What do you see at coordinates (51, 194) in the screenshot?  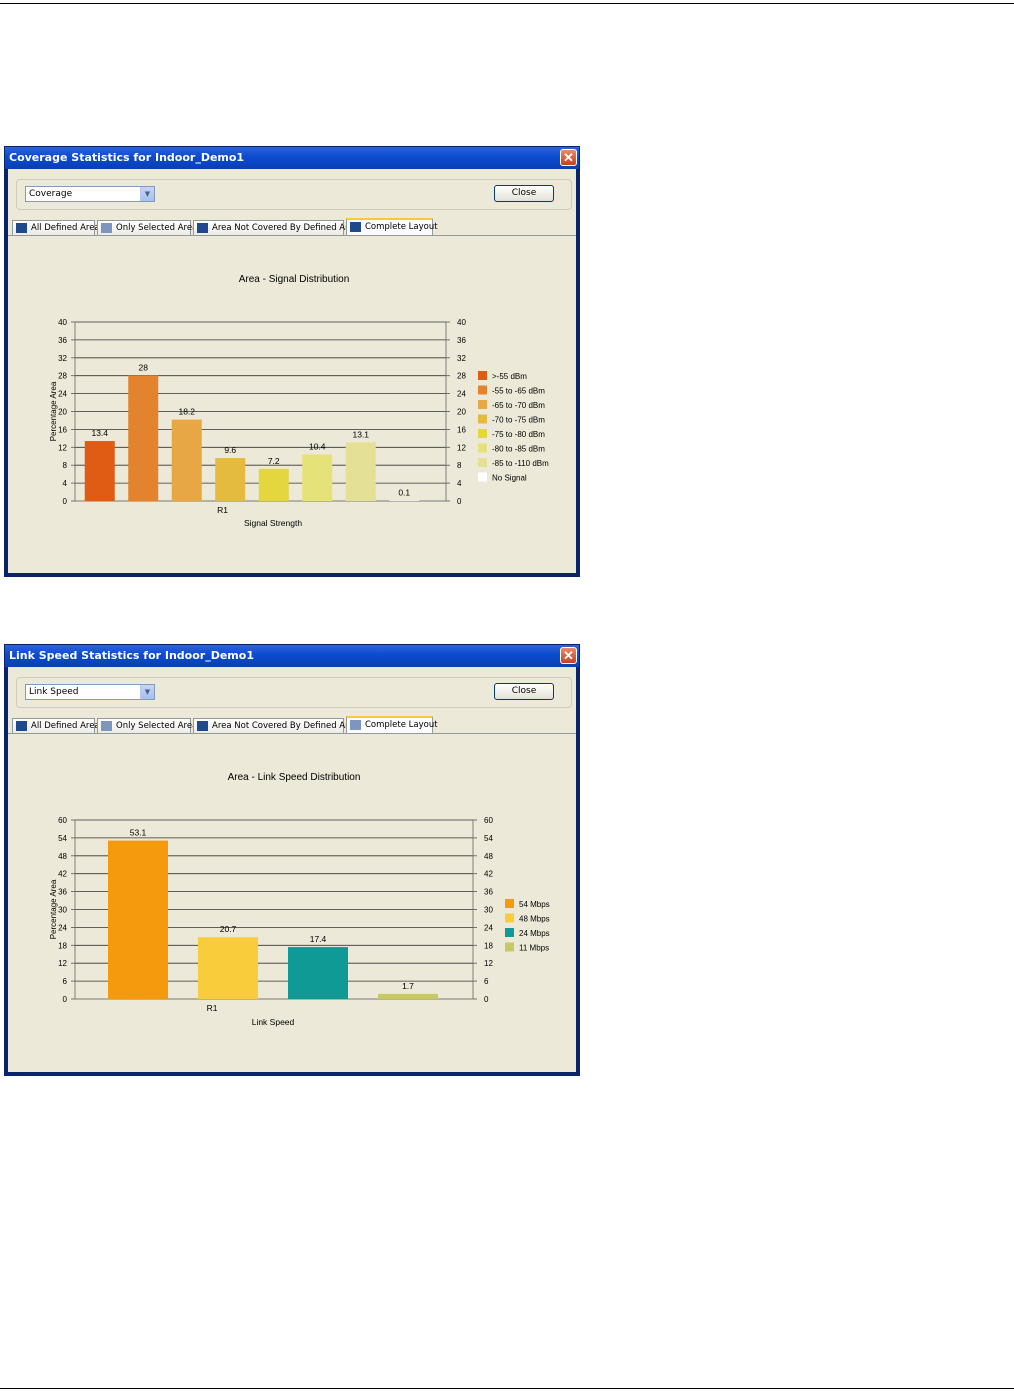 I see `dropdown-value: Coverage` at bounding box center [51, 194].